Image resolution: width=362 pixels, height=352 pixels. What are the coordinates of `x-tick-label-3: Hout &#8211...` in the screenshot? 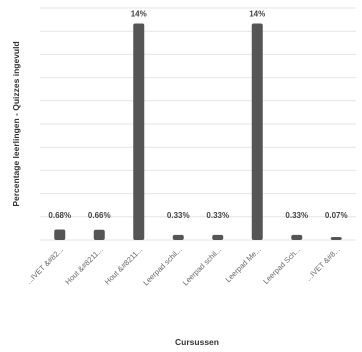 It's located at (123, 265).